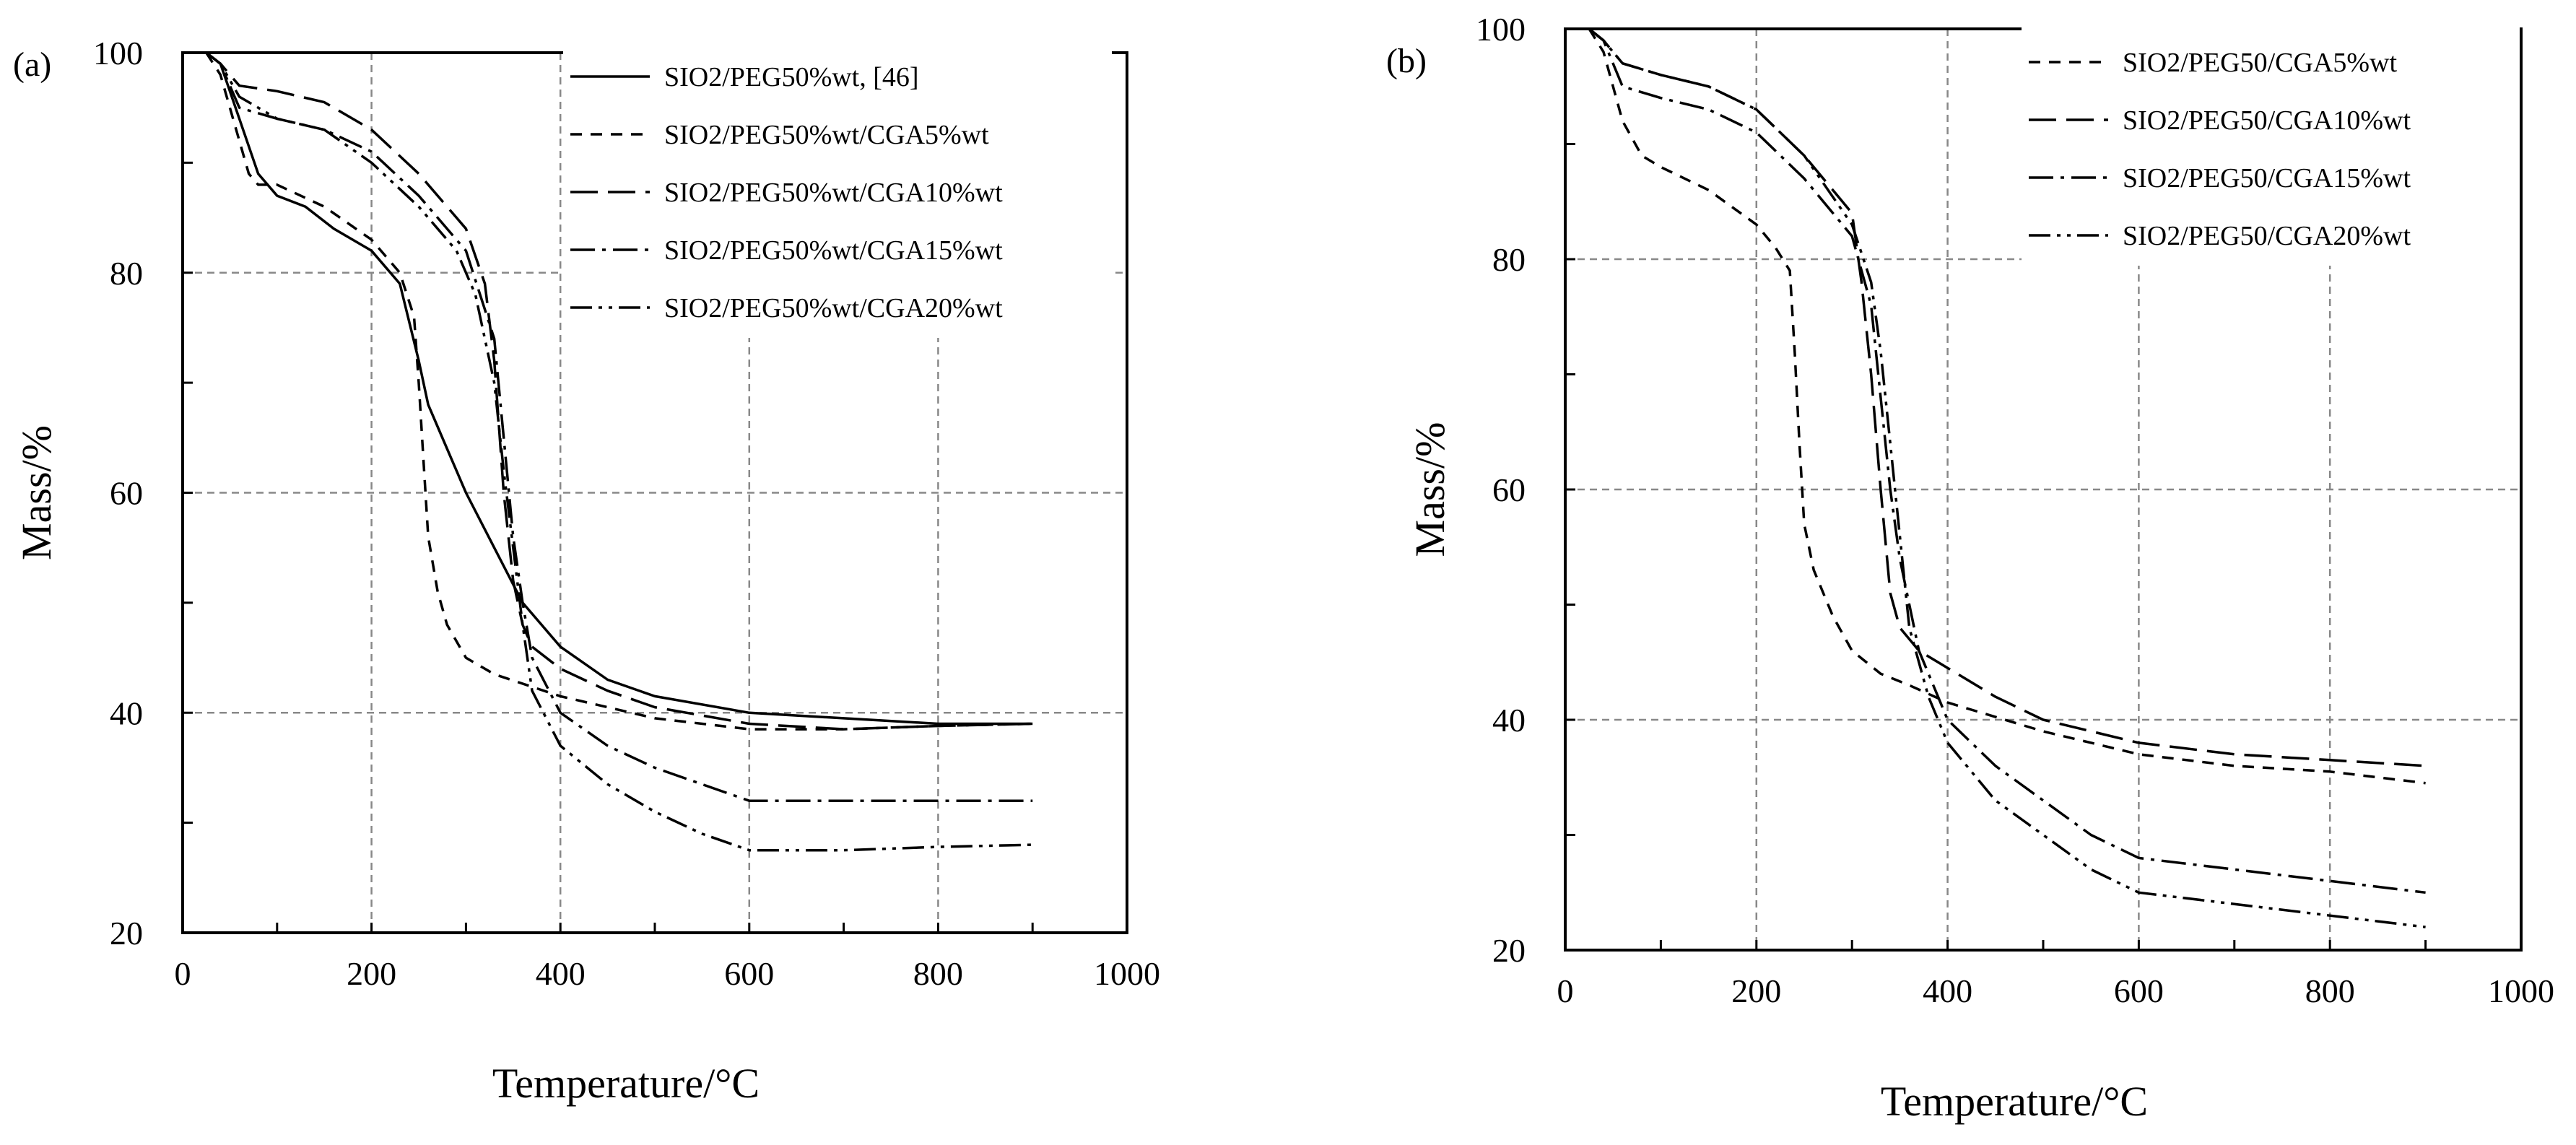  I want to click on legend-label-4: SIO2/PEG50%wt/CGA15%wt, so click(834, 251).